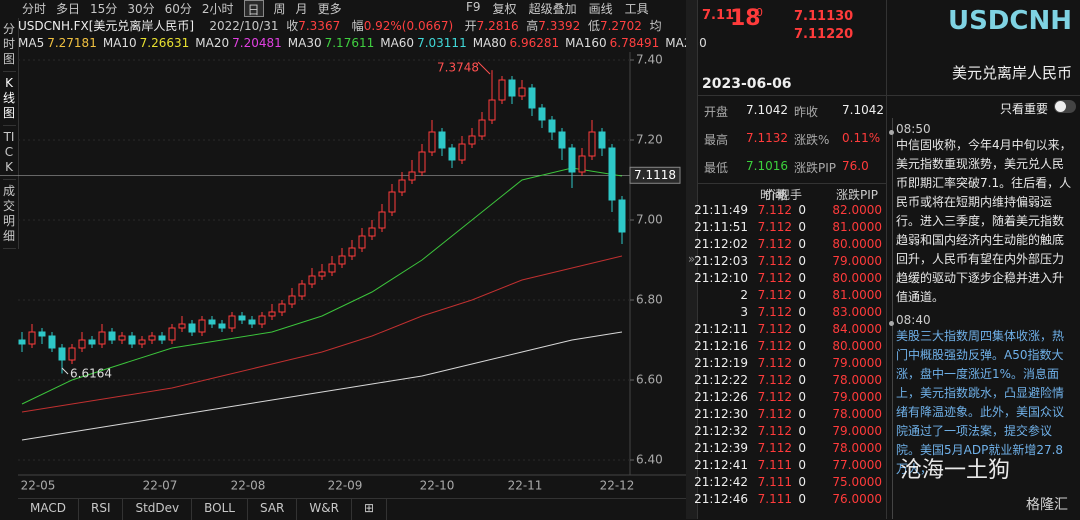 Image resolution: width=1080 pixels, height=520 pixels. What do you see at coordinates (792, 183) in the screenshot?
I see `separator` at bounding box center [792, 183].